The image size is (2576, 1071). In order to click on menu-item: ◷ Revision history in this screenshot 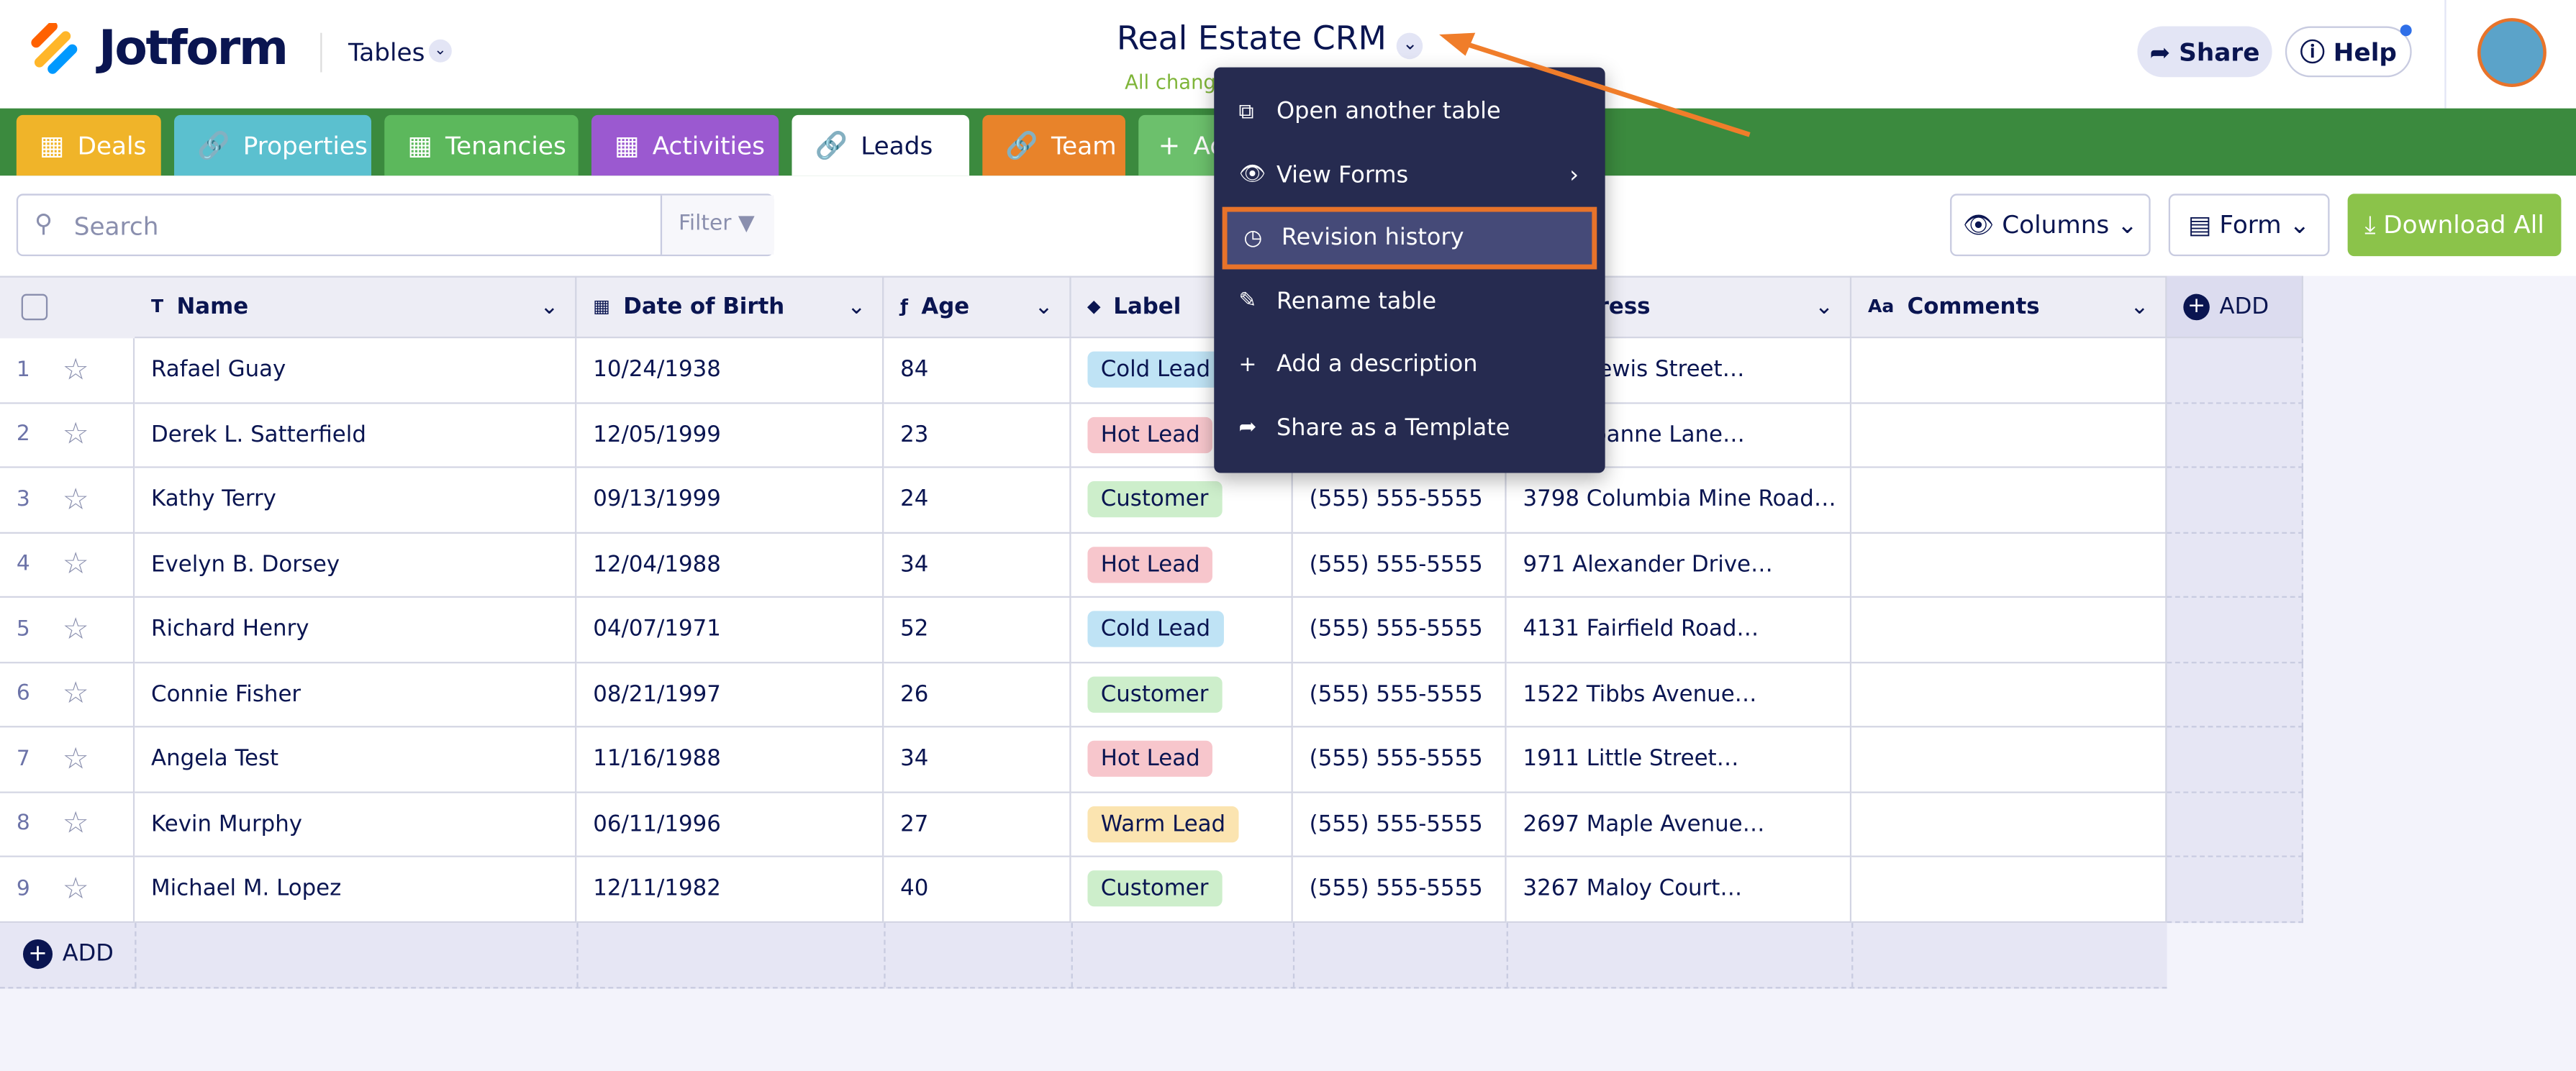, I will do `click(1409, 238)`.